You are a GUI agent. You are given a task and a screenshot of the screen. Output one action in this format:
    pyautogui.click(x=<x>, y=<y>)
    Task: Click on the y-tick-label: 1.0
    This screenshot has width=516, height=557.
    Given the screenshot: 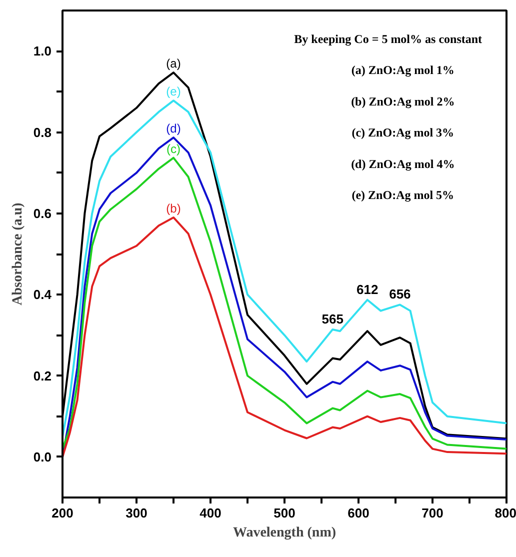 What is the action you would take?
    pyautogui.click(x=42, y=51)
    